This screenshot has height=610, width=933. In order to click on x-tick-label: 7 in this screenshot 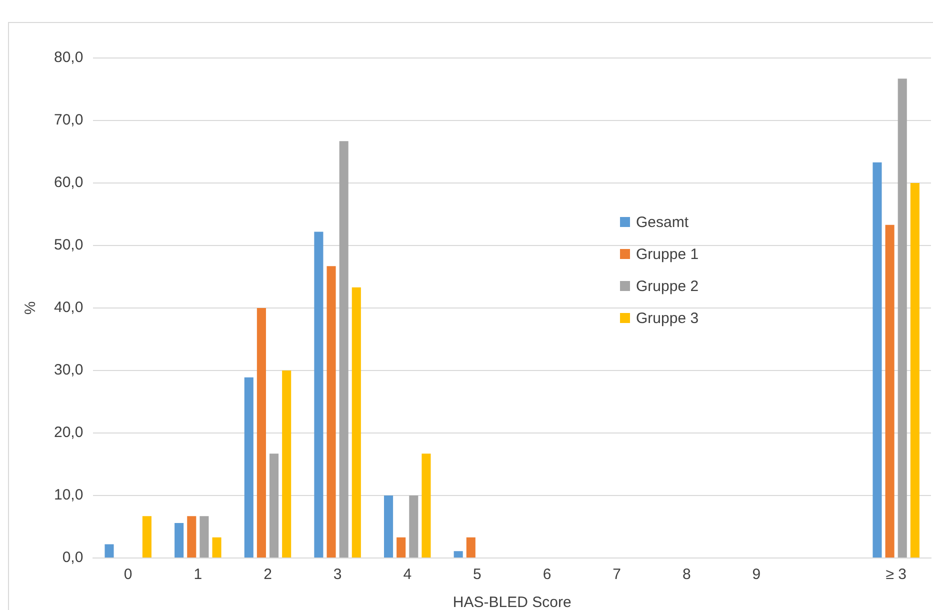, I will do `click(616, 575)`.